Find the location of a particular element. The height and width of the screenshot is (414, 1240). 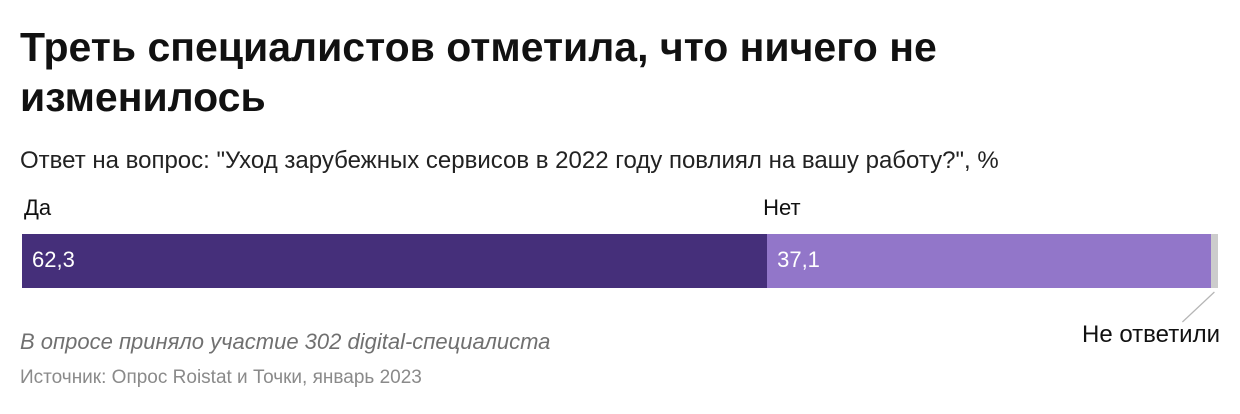

bar-segment-yes: 62,3 is located at coordinates (395, 261).